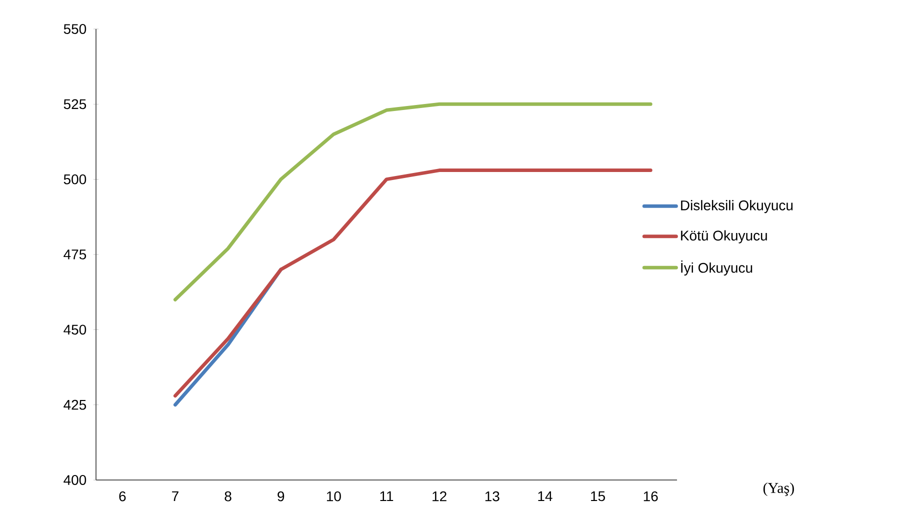  Describe the element at coordinates (545, 496) in the screenshot. I see `x-tick-label: 14` at that location.